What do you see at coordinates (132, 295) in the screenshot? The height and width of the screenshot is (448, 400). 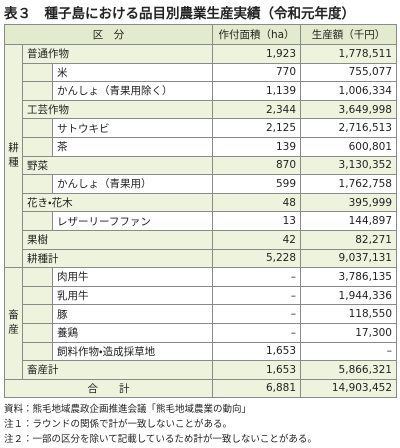 I see `item-label: 乳用牛` at bounding box center [132, 295].